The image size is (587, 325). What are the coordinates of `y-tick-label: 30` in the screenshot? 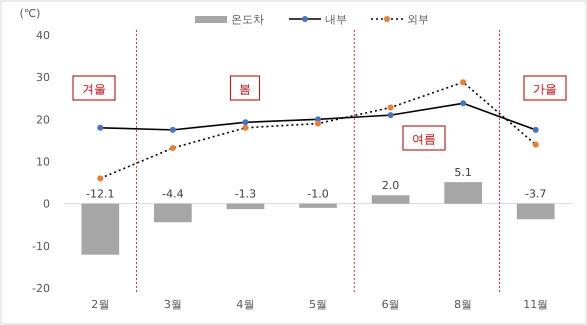 It's located at (43, 77).